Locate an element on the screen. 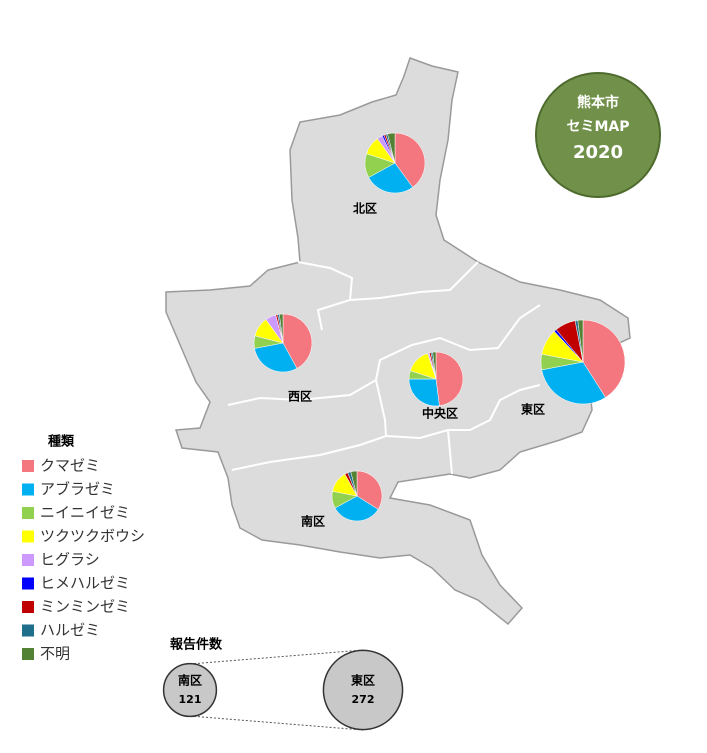 The image size is (707, 753). size-count: 121 is located at coordinates (190, 699).